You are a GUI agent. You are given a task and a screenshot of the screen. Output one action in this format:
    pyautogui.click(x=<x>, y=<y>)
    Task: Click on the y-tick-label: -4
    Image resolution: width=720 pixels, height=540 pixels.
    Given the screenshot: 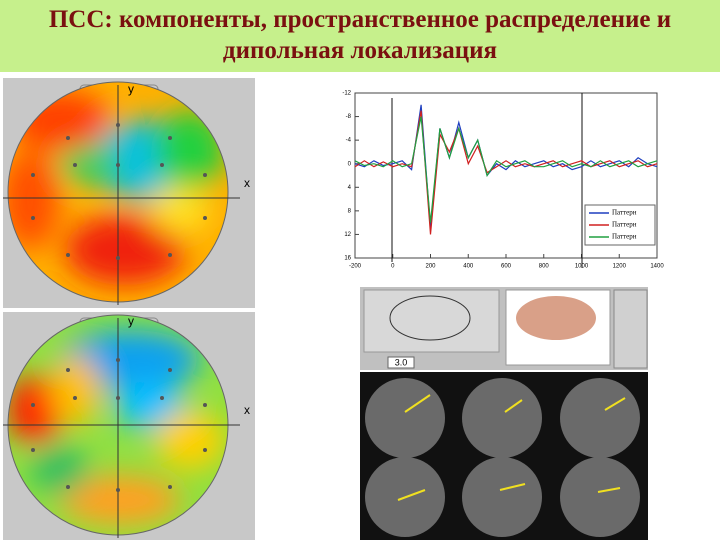 What is the action you would take?
    pyautogui.click(x=349, y=141)
    